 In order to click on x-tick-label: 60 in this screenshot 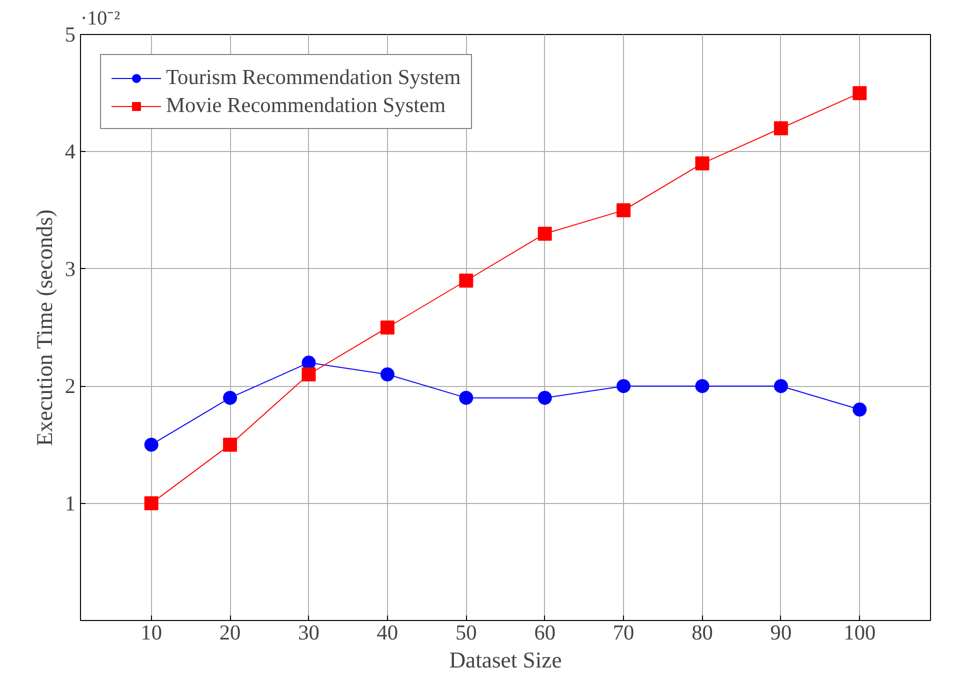, I will do `click(545, 632)`.